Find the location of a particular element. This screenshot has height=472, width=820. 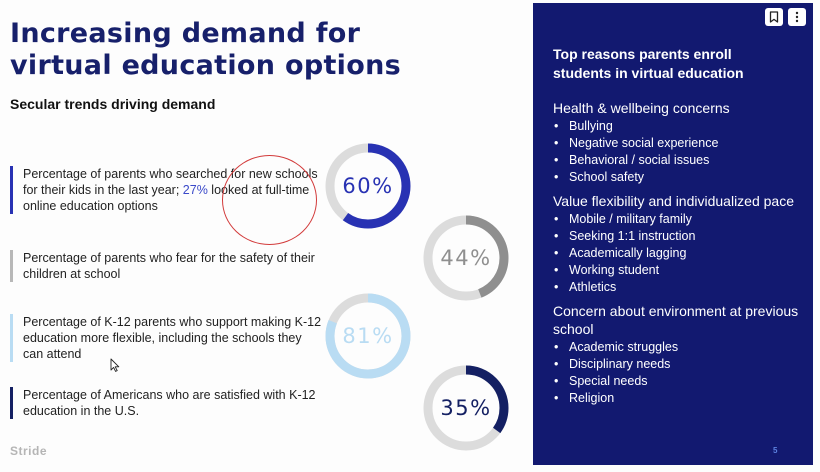

ring-label: 35% is located at coordinates (466, 408).